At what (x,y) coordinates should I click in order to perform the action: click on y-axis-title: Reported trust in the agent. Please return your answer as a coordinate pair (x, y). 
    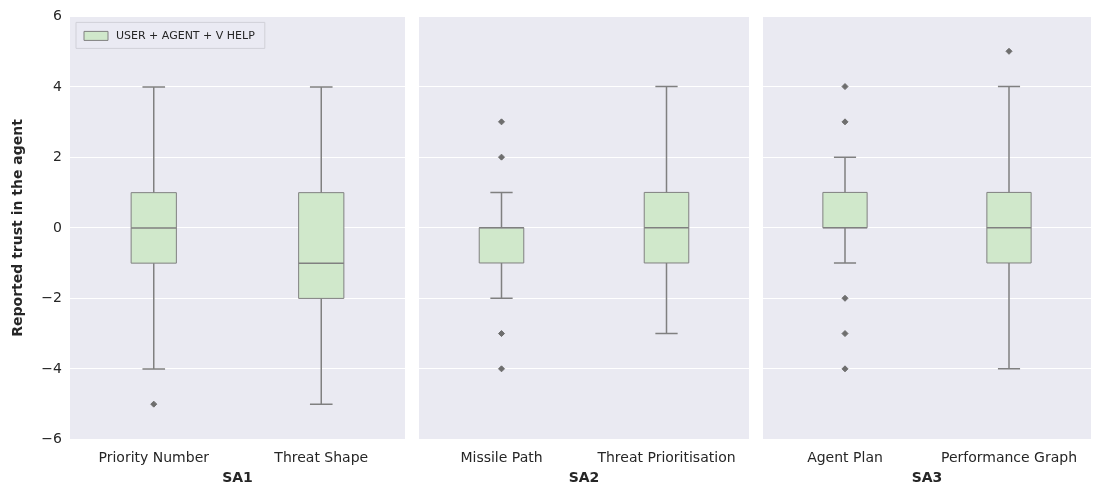
    Looking at the image, I should click on (17, 227).